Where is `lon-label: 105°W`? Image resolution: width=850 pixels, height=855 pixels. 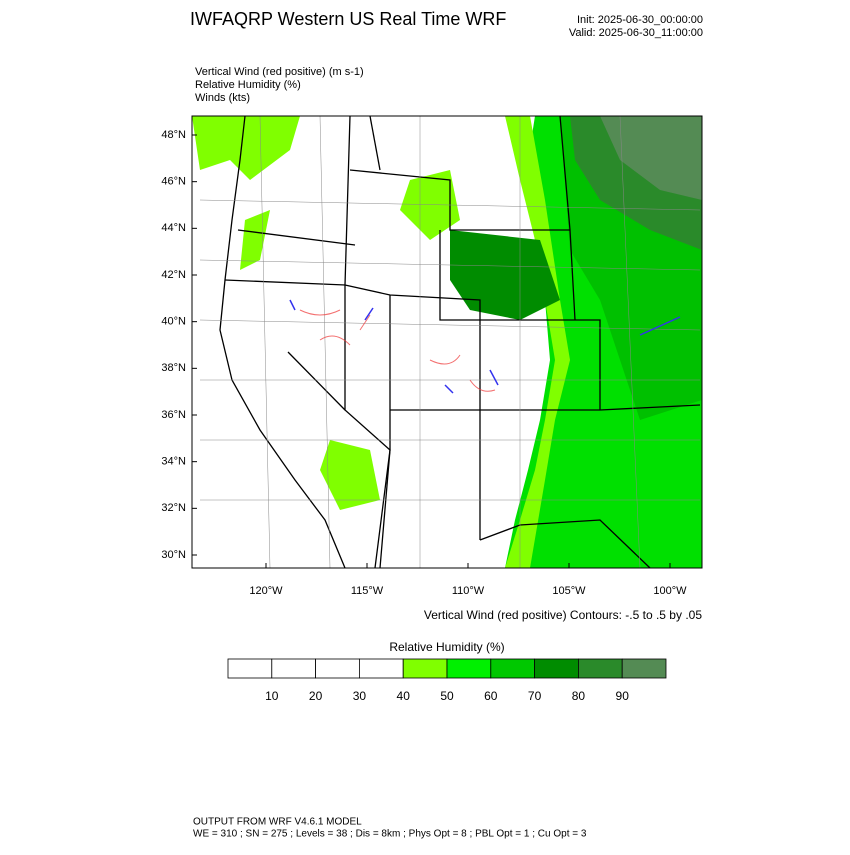
lon-label: 105°W is located at coordinates (569, 591).